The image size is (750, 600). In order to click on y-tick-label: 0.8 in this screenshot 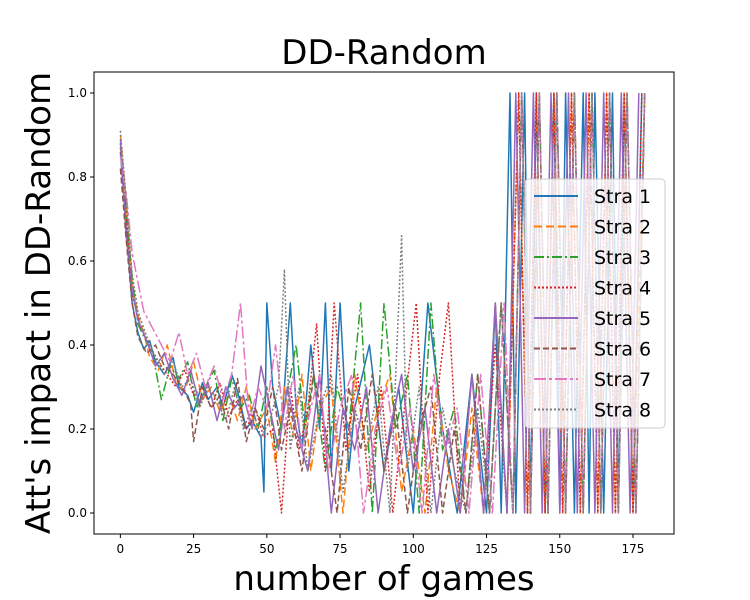, I will do `click(77, 177)`.